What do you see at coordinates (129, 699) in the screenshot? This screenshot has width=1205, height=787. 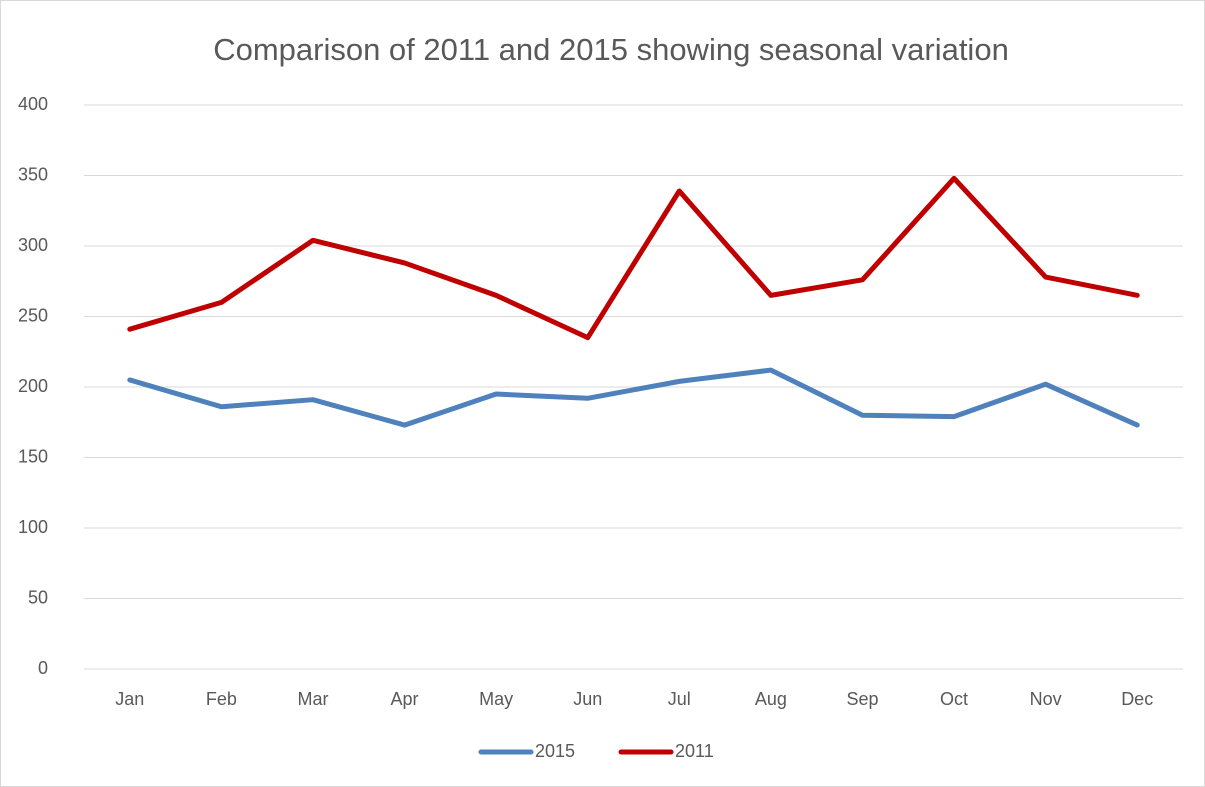 I see `x-tick-label: Jan` at bounding box center [129, 699].